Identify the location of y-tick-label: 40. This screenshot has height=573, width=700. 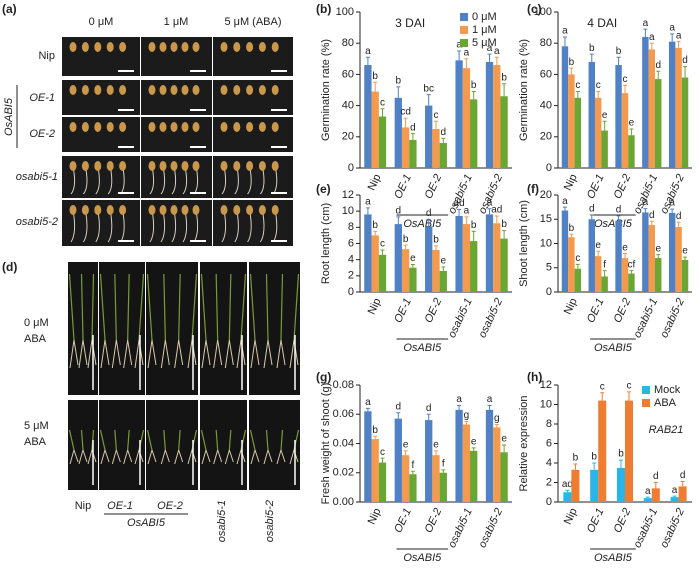
(546, 106).